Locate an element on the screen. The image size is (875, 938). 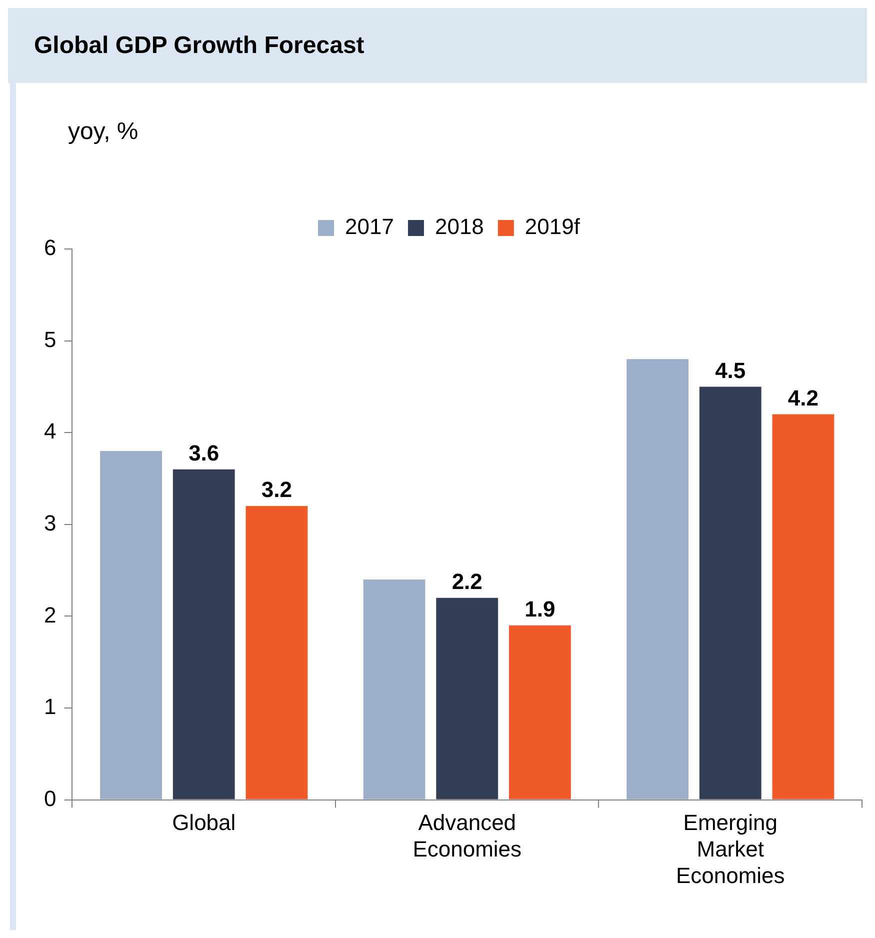
data-label: 3.6 is located at coordinates (204, 453).